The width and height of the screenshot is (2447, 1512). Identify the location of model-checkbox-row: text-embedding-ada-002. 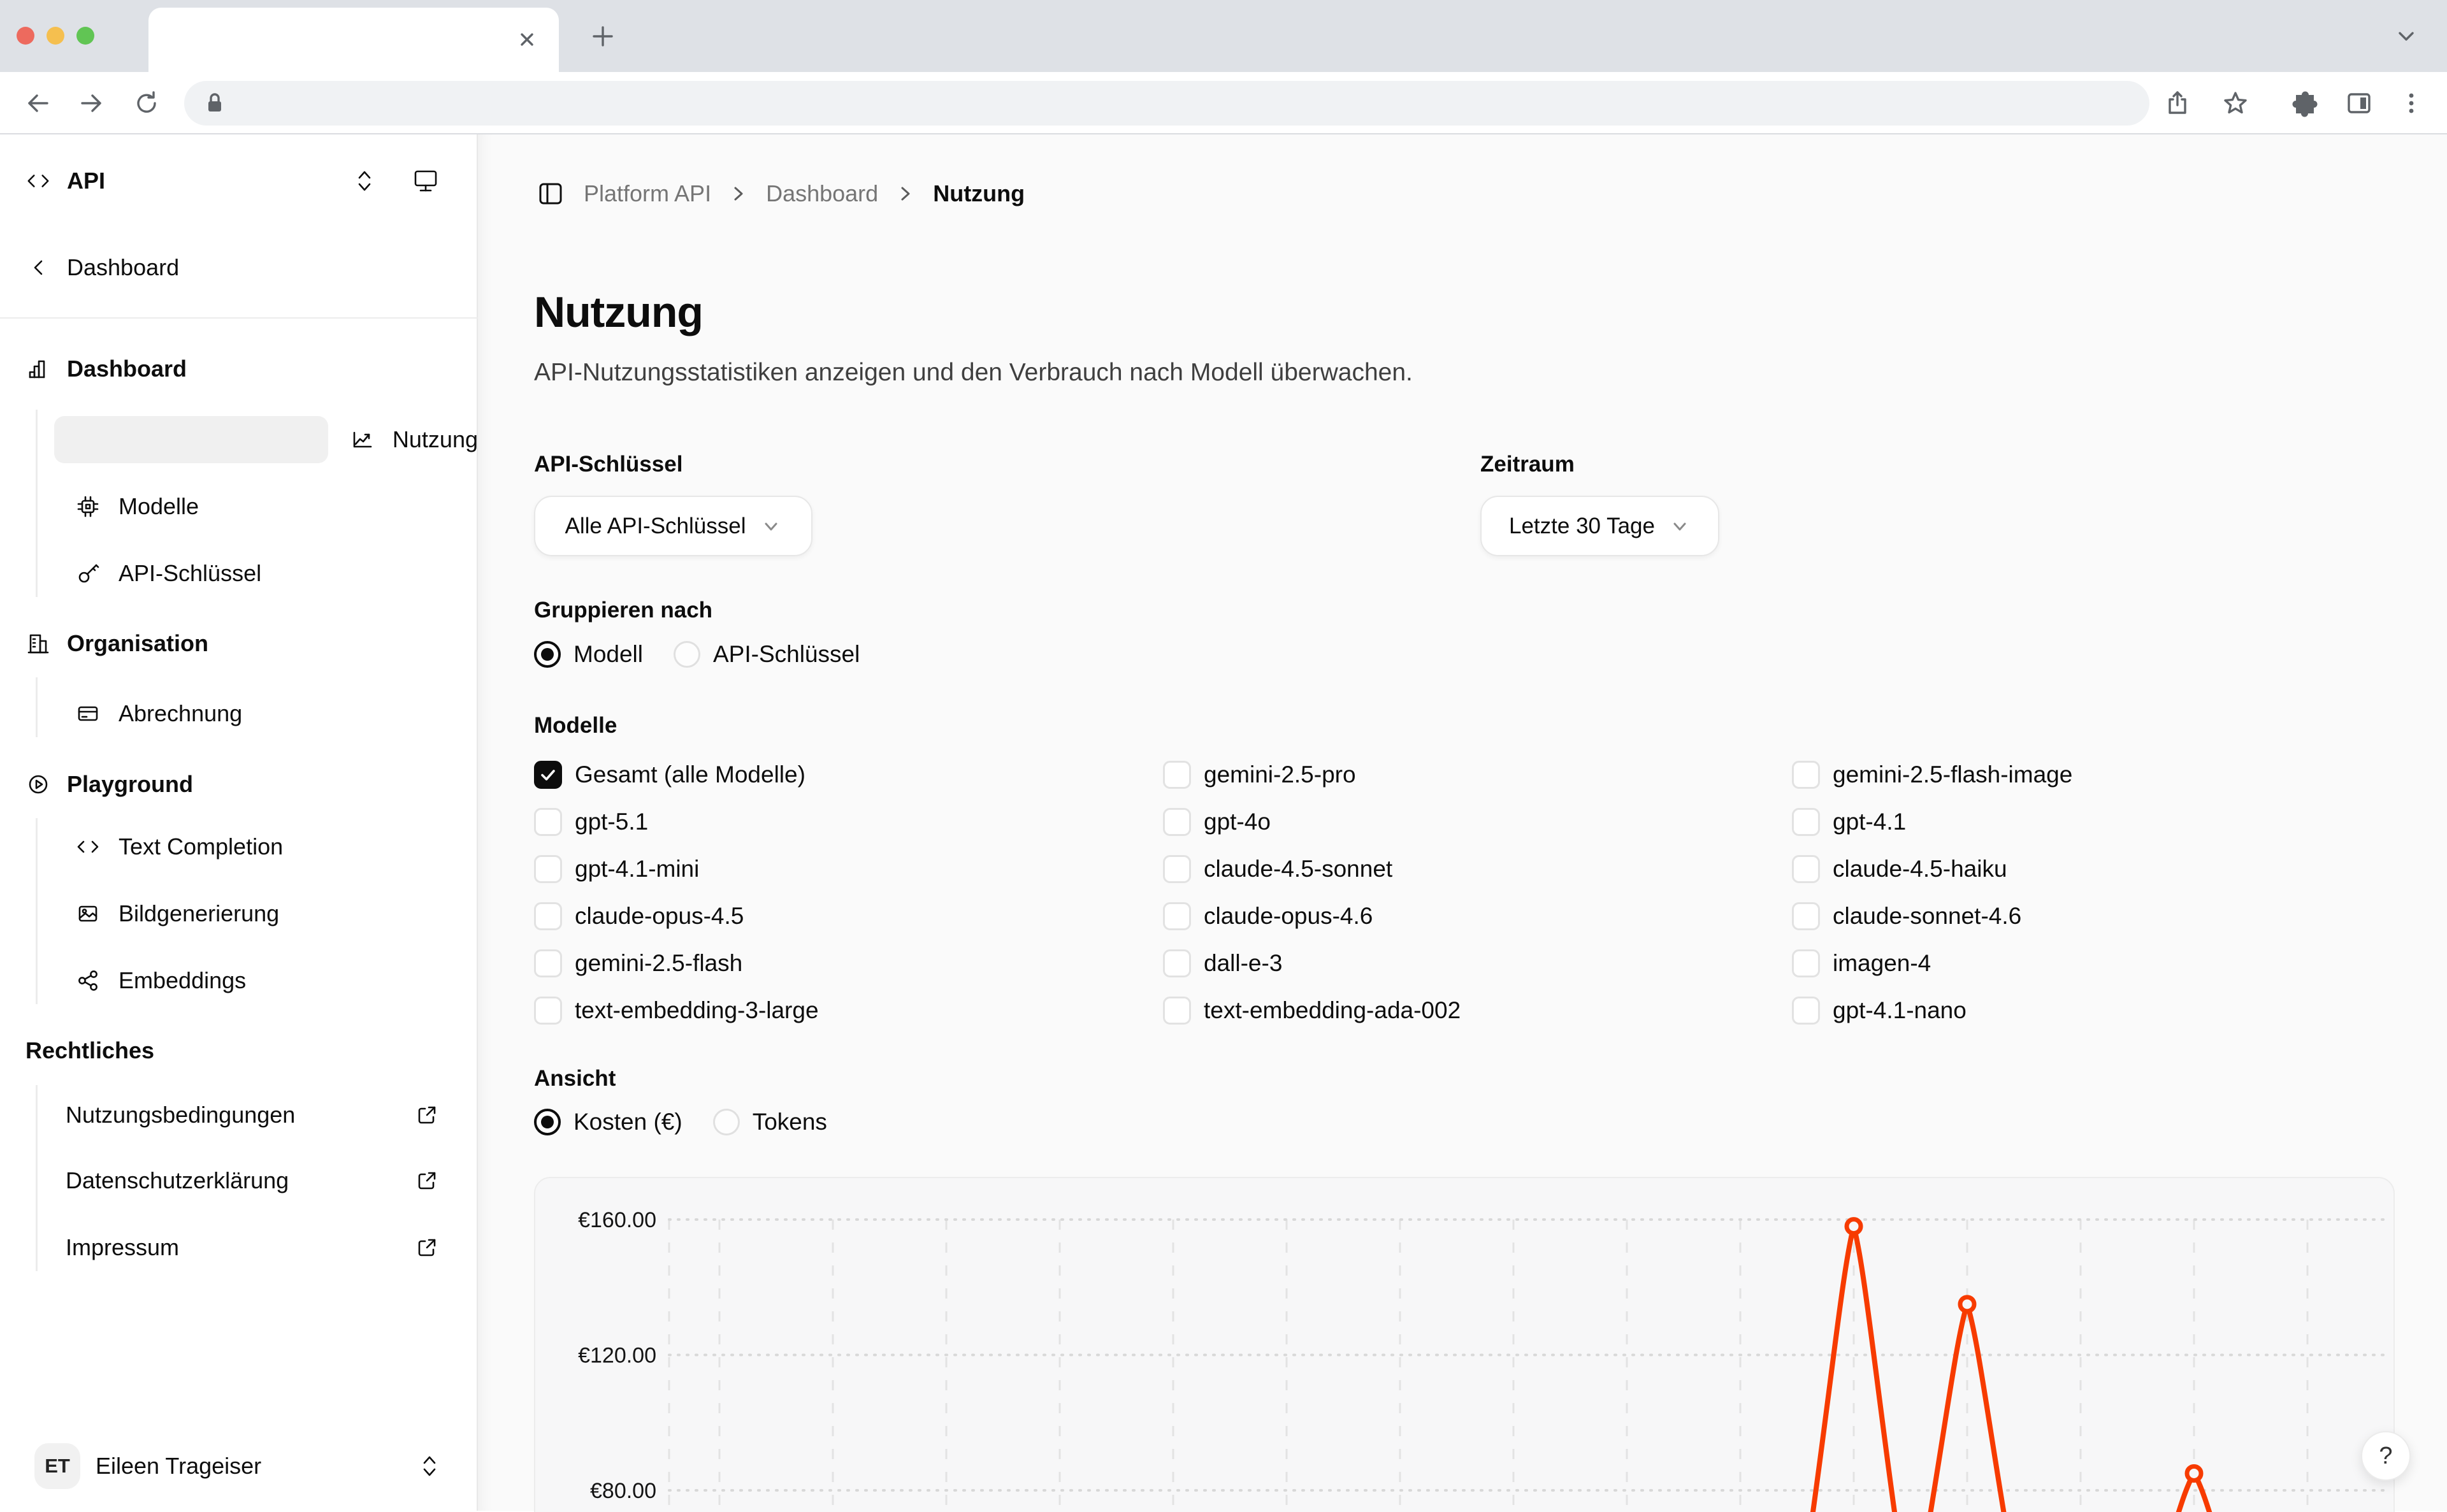
(1312, 1010).